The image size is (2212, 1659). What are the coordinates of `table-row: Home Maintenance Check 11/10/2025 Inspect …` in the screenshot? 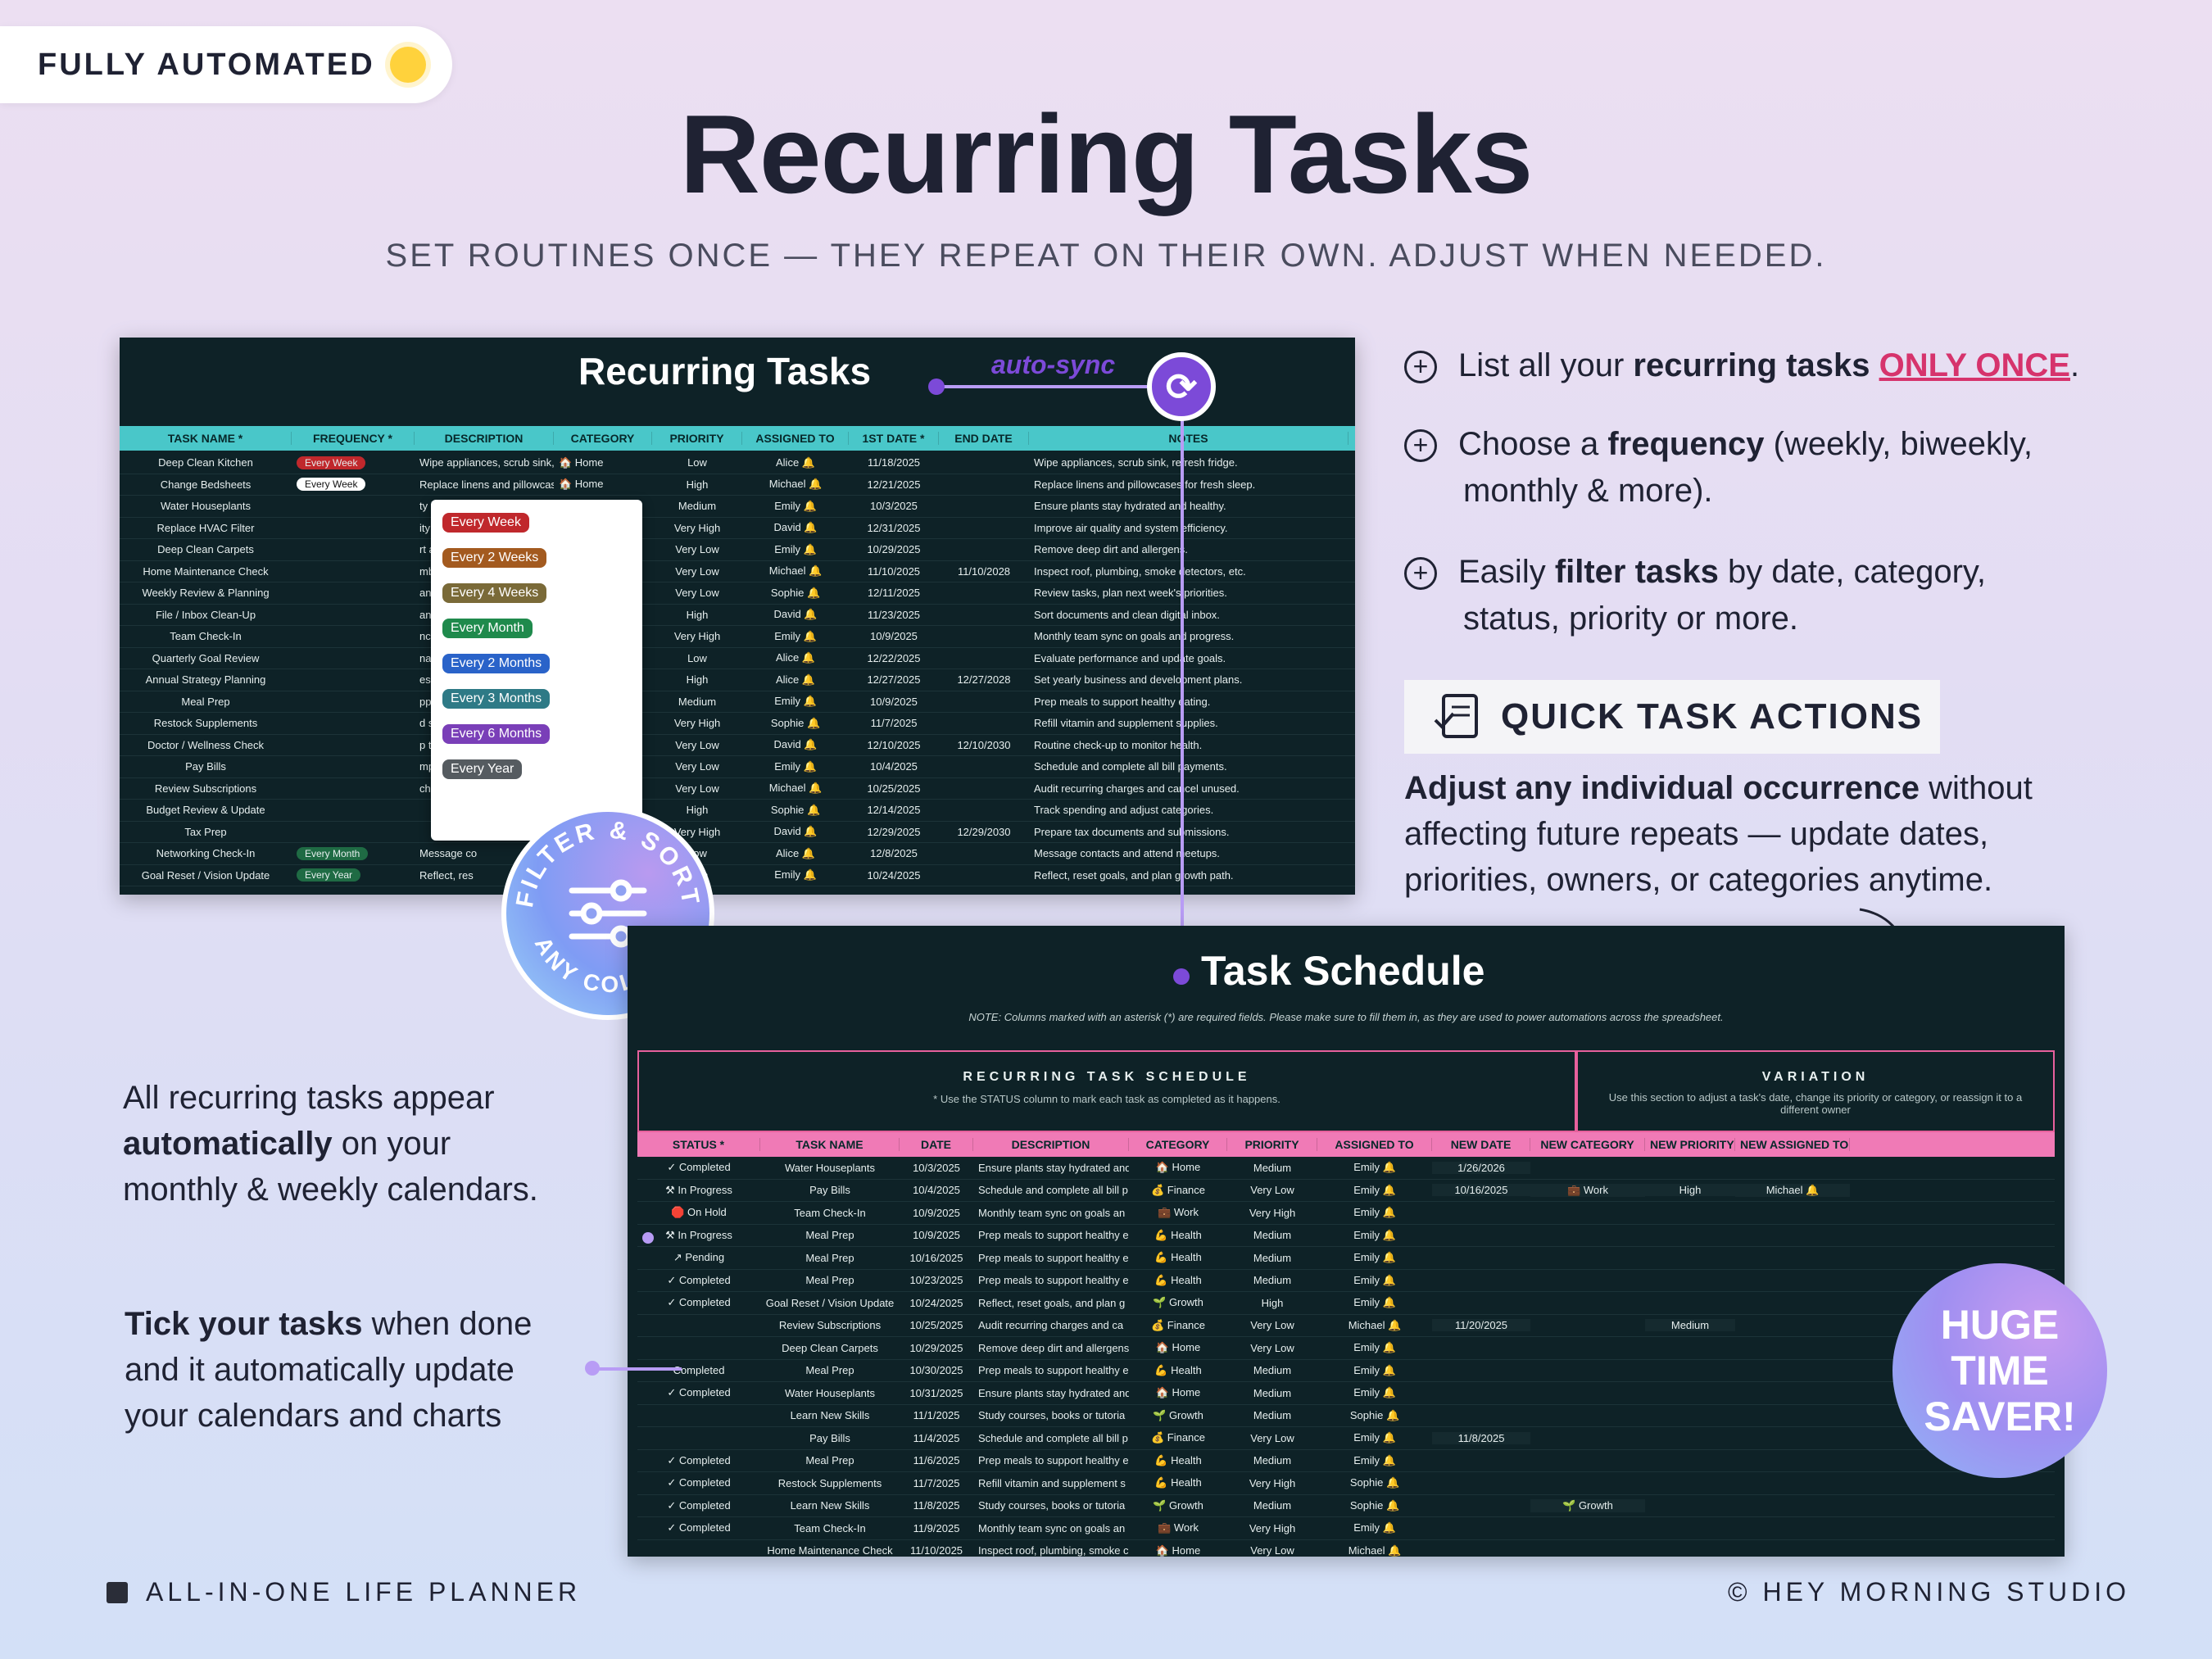 It's located at (1346, 1548).